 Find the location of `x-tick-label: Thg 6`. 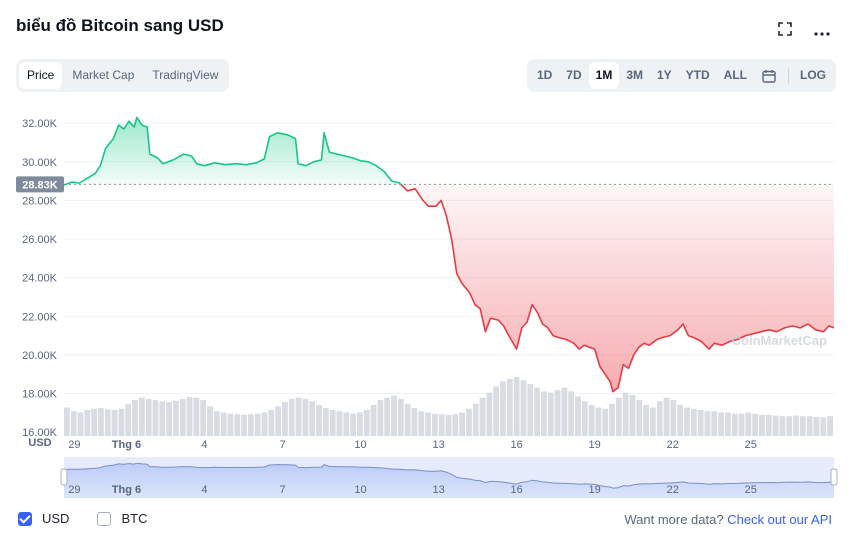

x-tick-label: Thg 6 is located at coordinates (126, 445).